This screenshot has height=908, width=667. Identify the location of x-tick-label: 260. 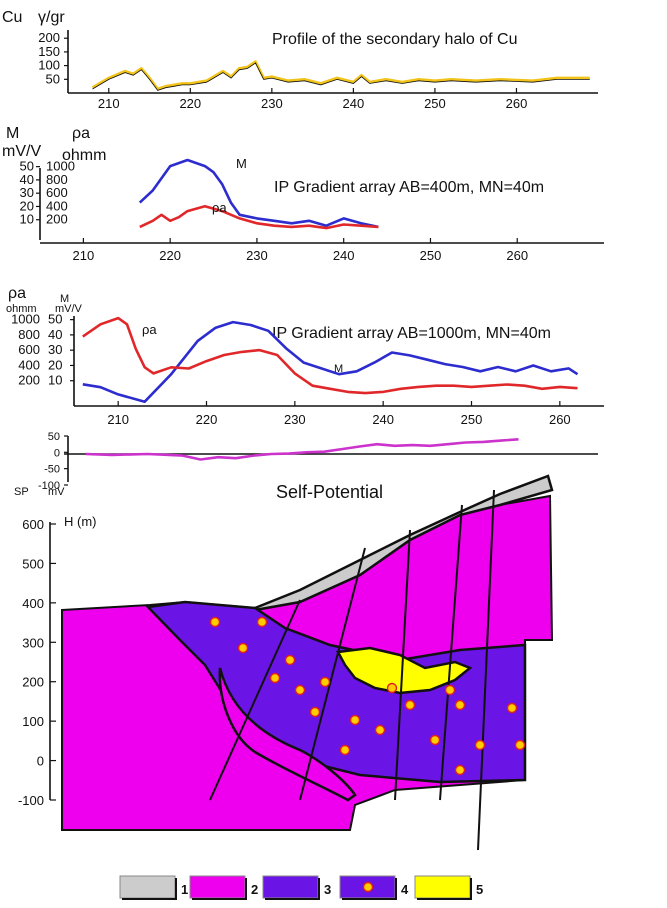
(517, 103).